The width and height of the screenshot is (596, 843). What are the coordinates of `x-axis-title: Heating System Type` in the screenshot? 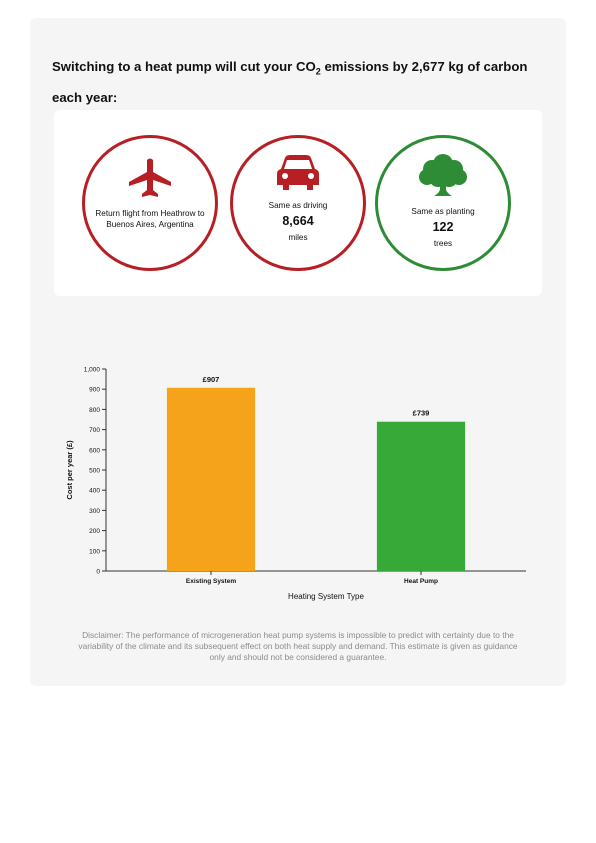 It's located at (326, 596).